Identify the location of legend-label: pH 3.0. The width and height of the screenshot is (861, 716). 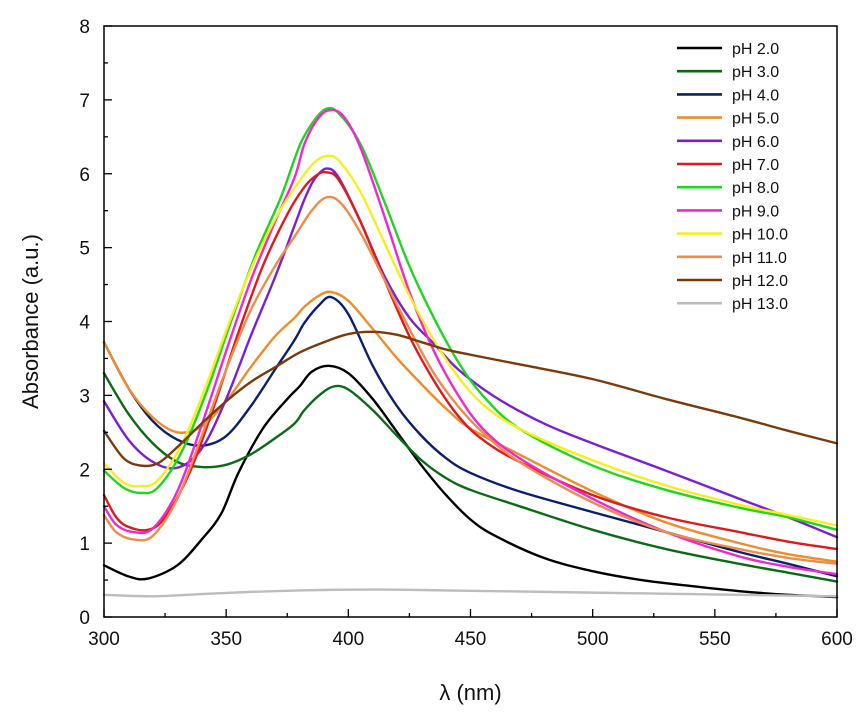
(755, 72).